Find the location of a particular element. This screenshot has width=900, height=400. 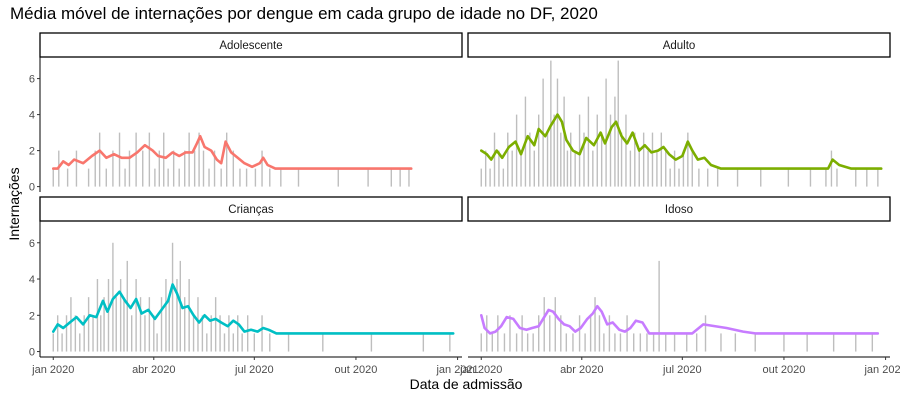

facet-strip-label: Adulto is located at coordinates (679, 46).